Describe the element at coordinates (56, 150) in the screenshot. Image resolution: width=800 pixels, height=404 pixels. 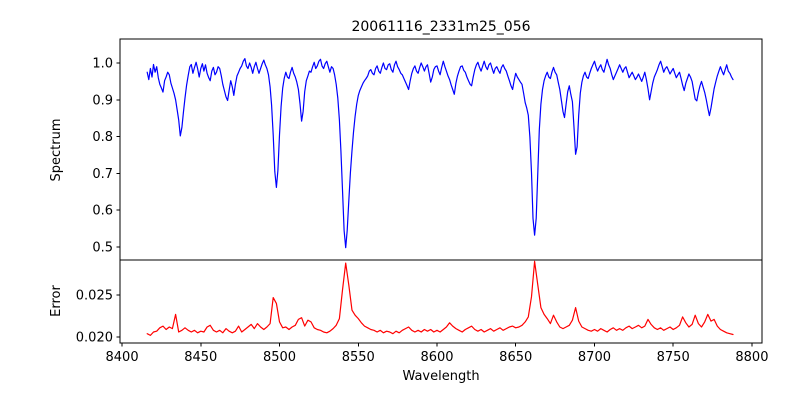
I see `spectrum-y-axis-label: Spectrum` at that location.